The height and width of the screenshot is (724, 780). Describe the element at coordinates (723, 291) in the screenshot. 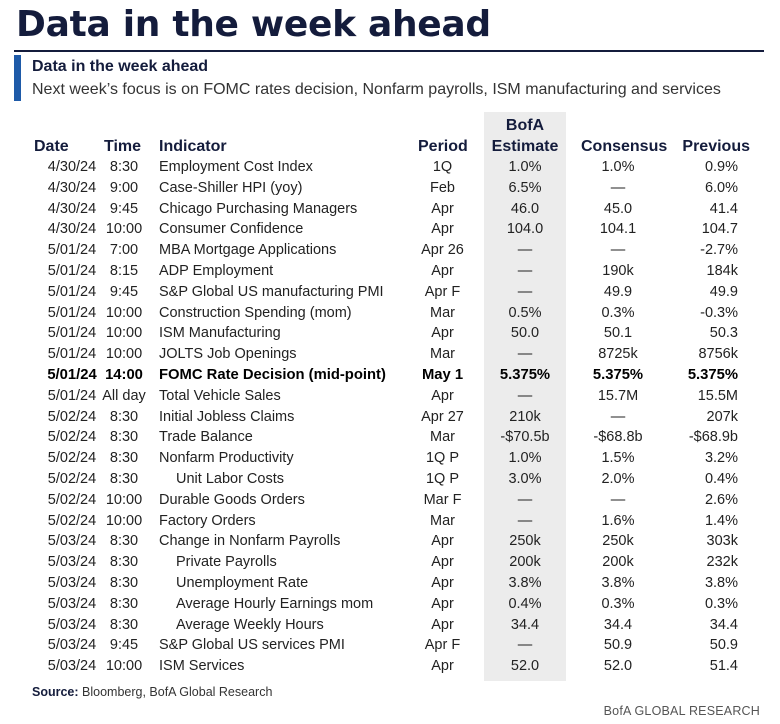

I see `cell-previous: 49.9` at that location.